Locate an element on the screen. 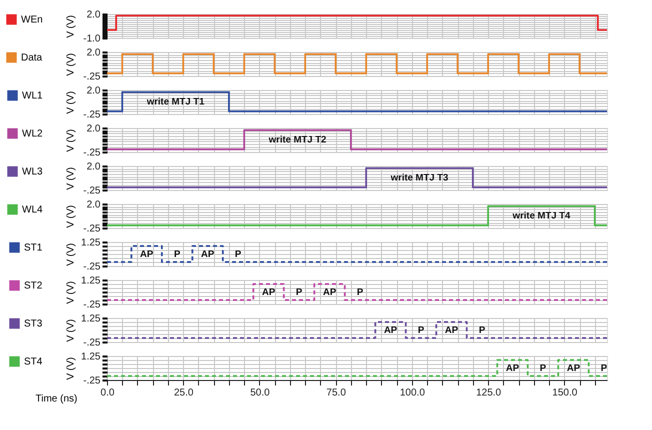 Image resolution: width=652 pixels, height=430 pixels. x-tick-label: 0.0 is located at coordinates (107, 393).